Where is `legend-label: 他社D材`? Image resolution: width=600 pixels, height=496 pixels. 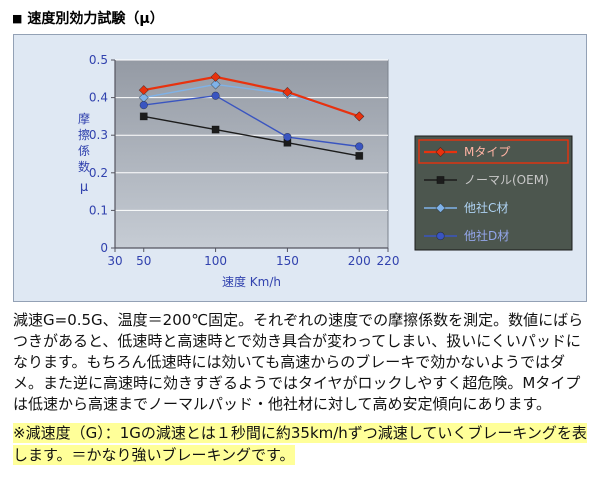
legend-label: 他社D材 is located at coordinates (486, 235).